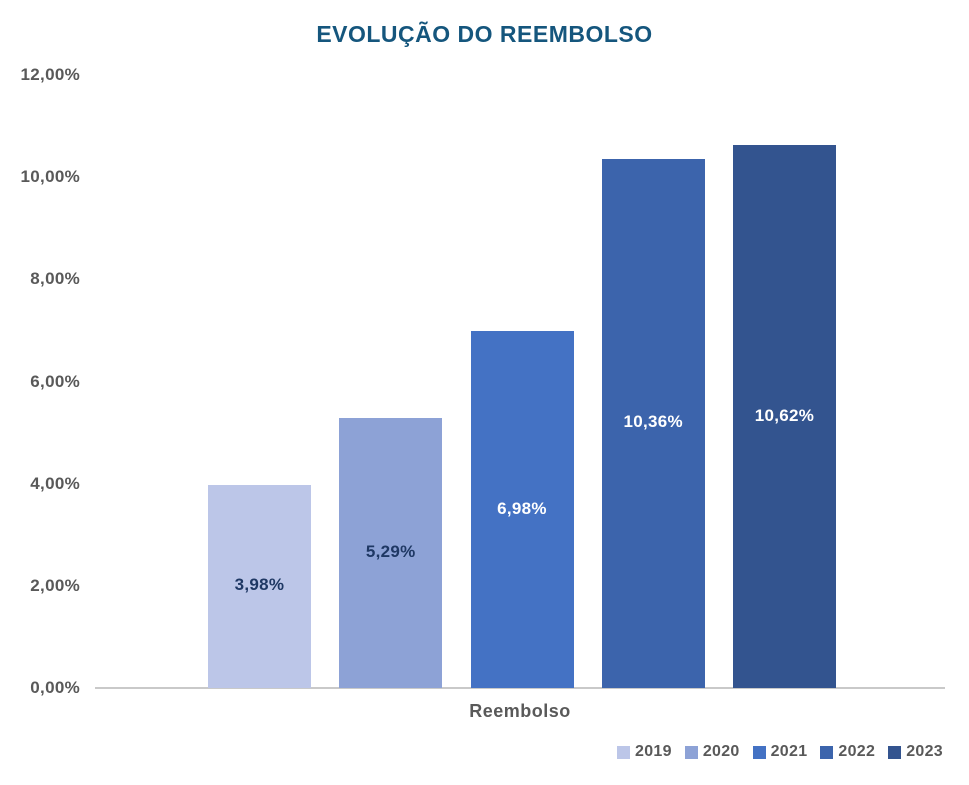 This screenshot has height=785, width=969. I want to click on bar-value-label: 5,29%, so click(390, 551).